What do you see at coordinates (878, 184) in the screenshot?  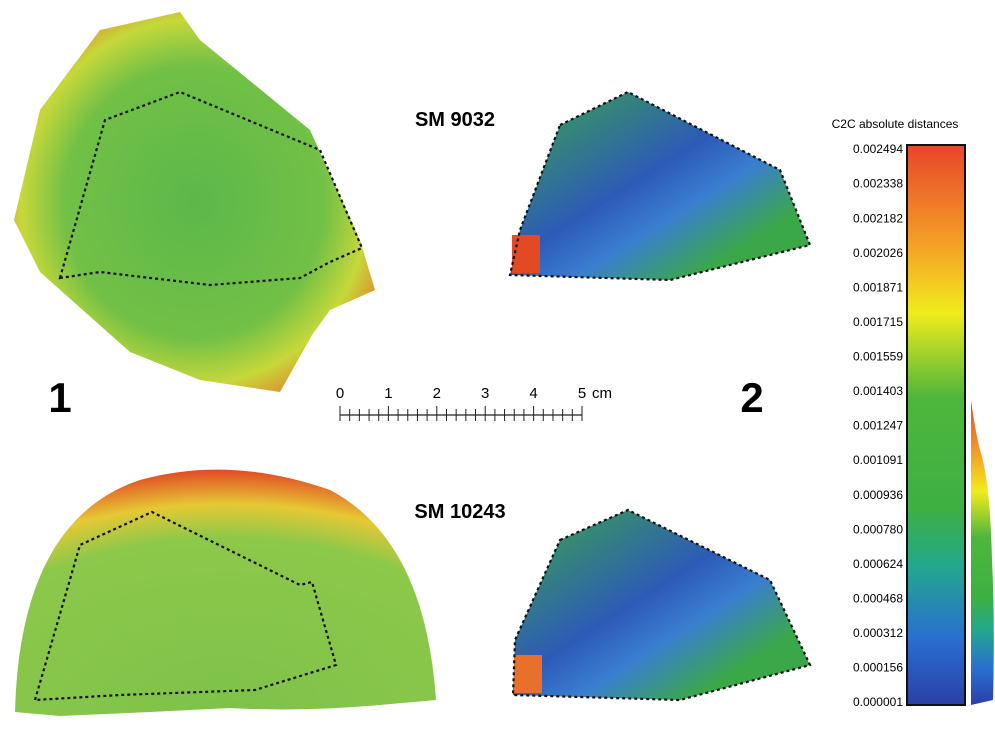 I see `colorbar-tick-label: 0.002338` at bounding box center [878, 184].